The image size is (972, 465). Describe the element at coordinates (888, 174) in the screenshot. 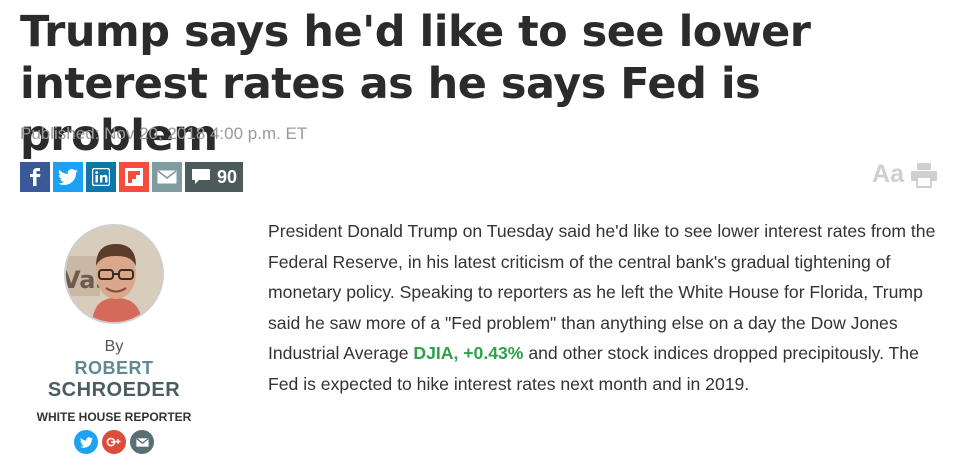

I see `font-size-button: Aa` at that location.